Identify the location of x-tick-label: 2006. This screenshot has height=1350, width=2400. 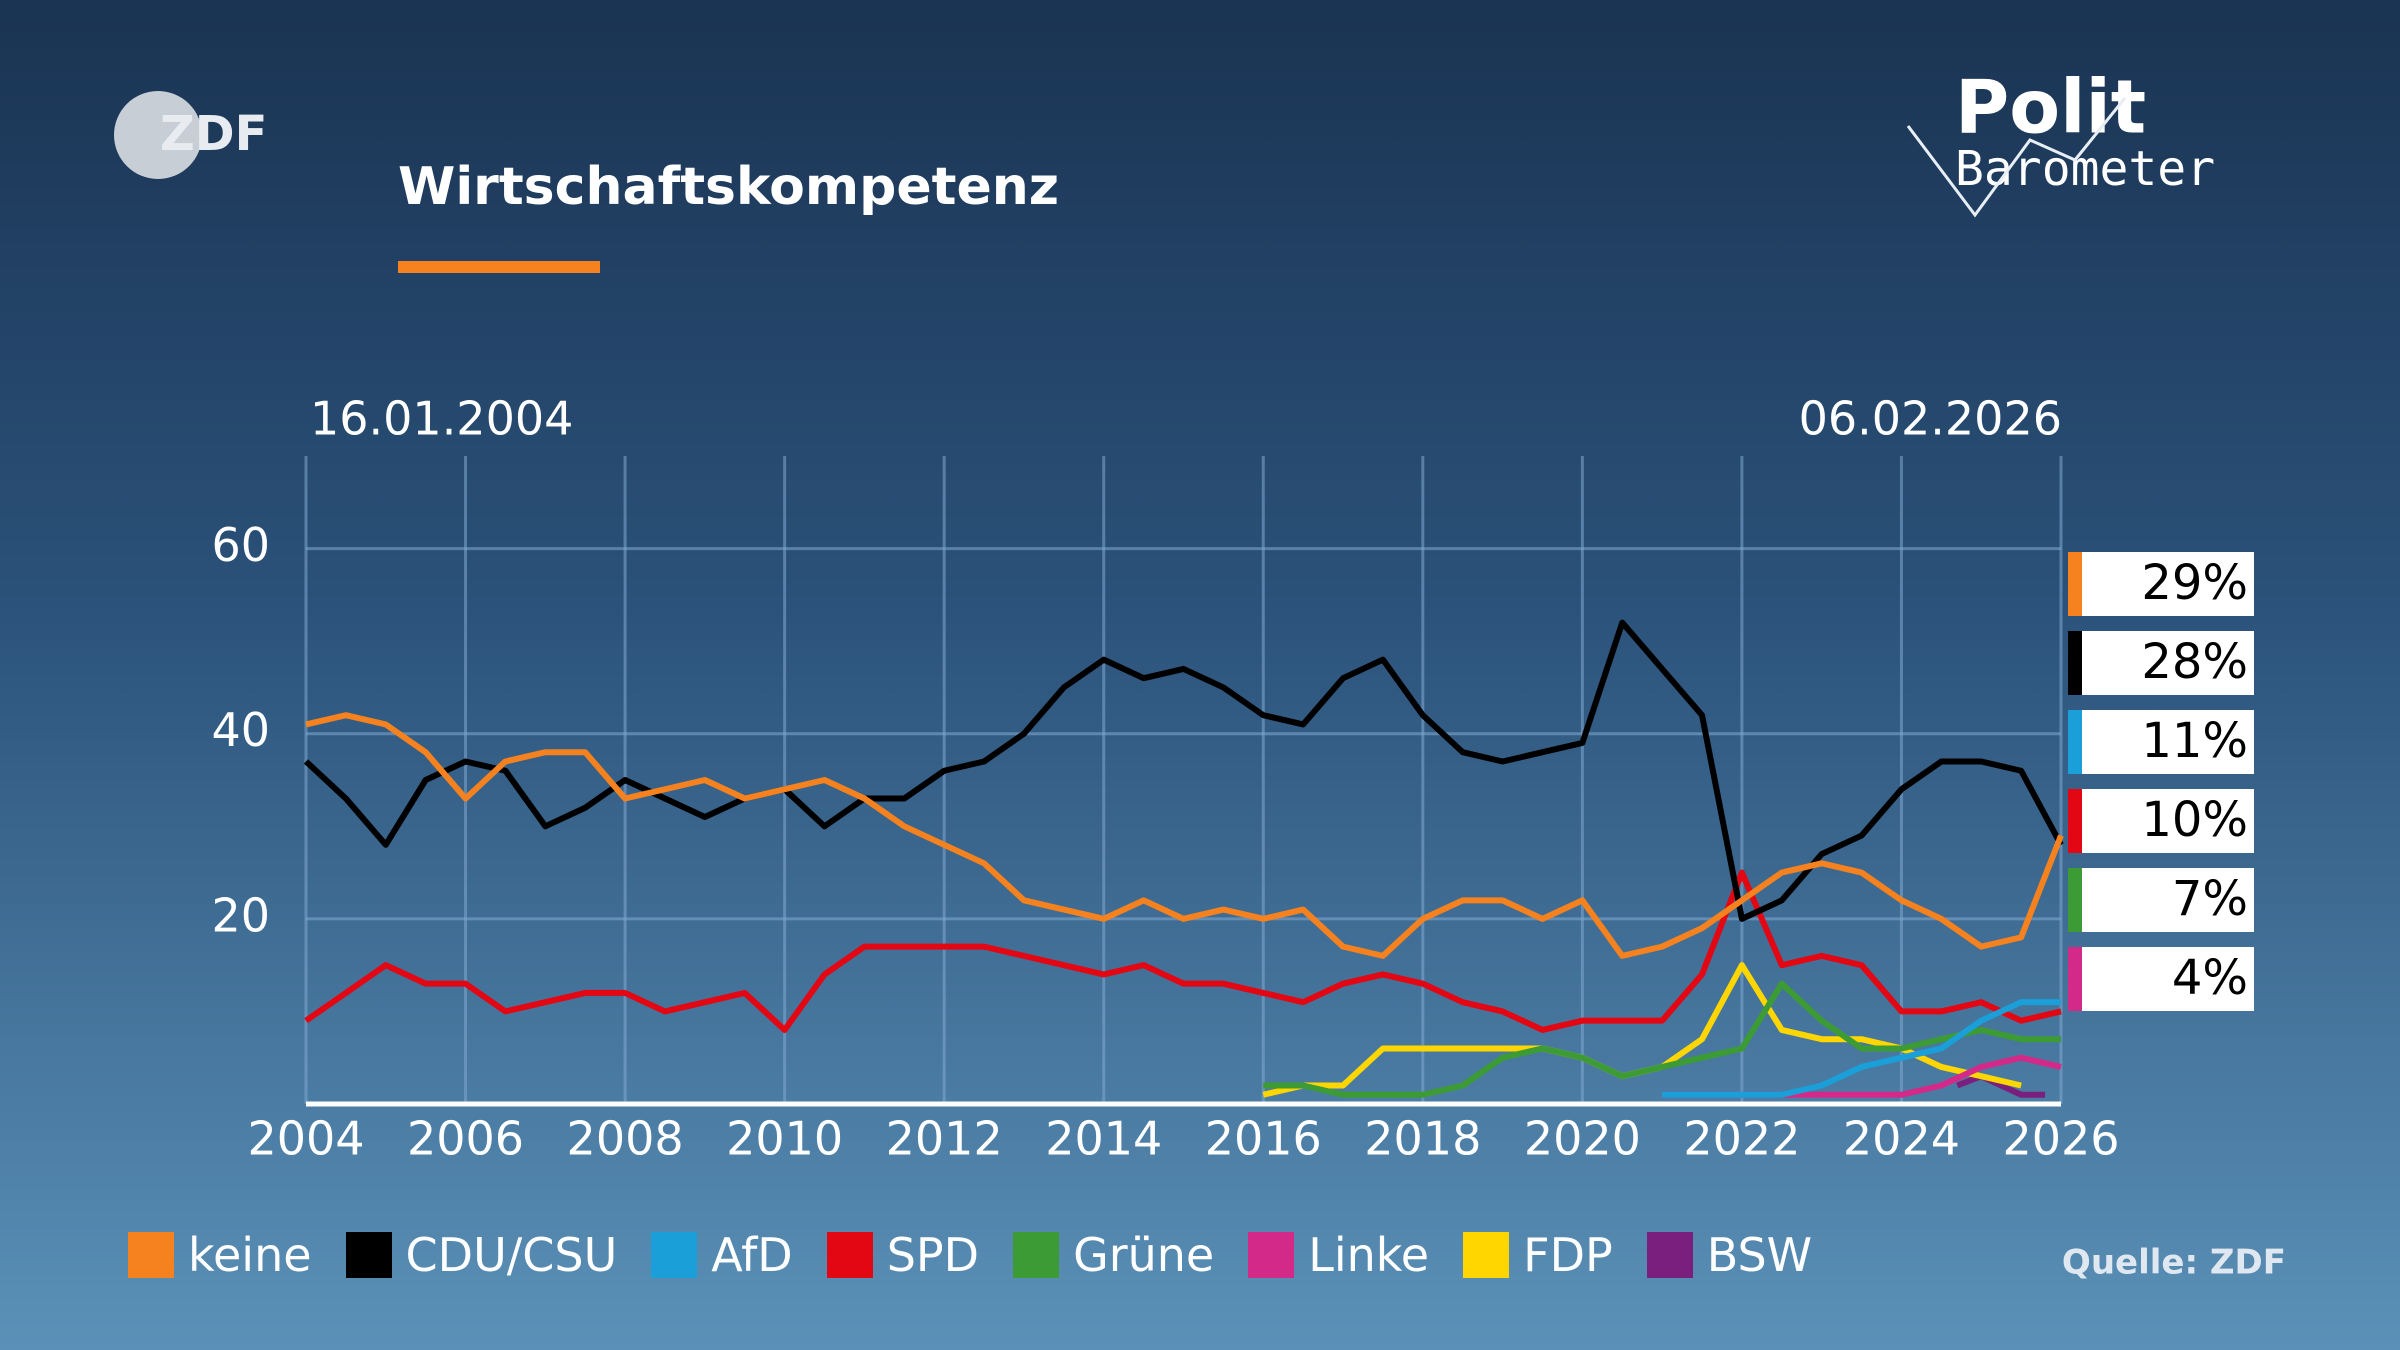
(465, 1139).